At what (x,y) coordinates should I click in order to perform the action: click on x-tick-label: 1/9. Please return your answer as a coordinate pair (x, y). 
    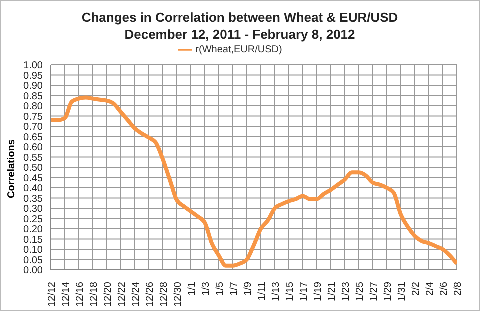
    Looking at the image, I should click on (248, 289).